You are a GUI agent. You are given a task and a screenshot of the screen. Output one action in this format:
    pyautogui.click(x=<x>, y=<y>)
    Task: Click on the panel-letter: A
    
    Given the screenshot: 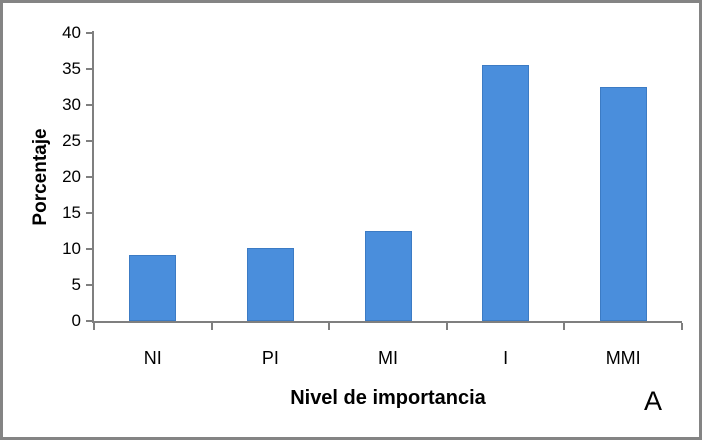 What is the action you would take?
    pyautogui.click(x=652, y=401)
    